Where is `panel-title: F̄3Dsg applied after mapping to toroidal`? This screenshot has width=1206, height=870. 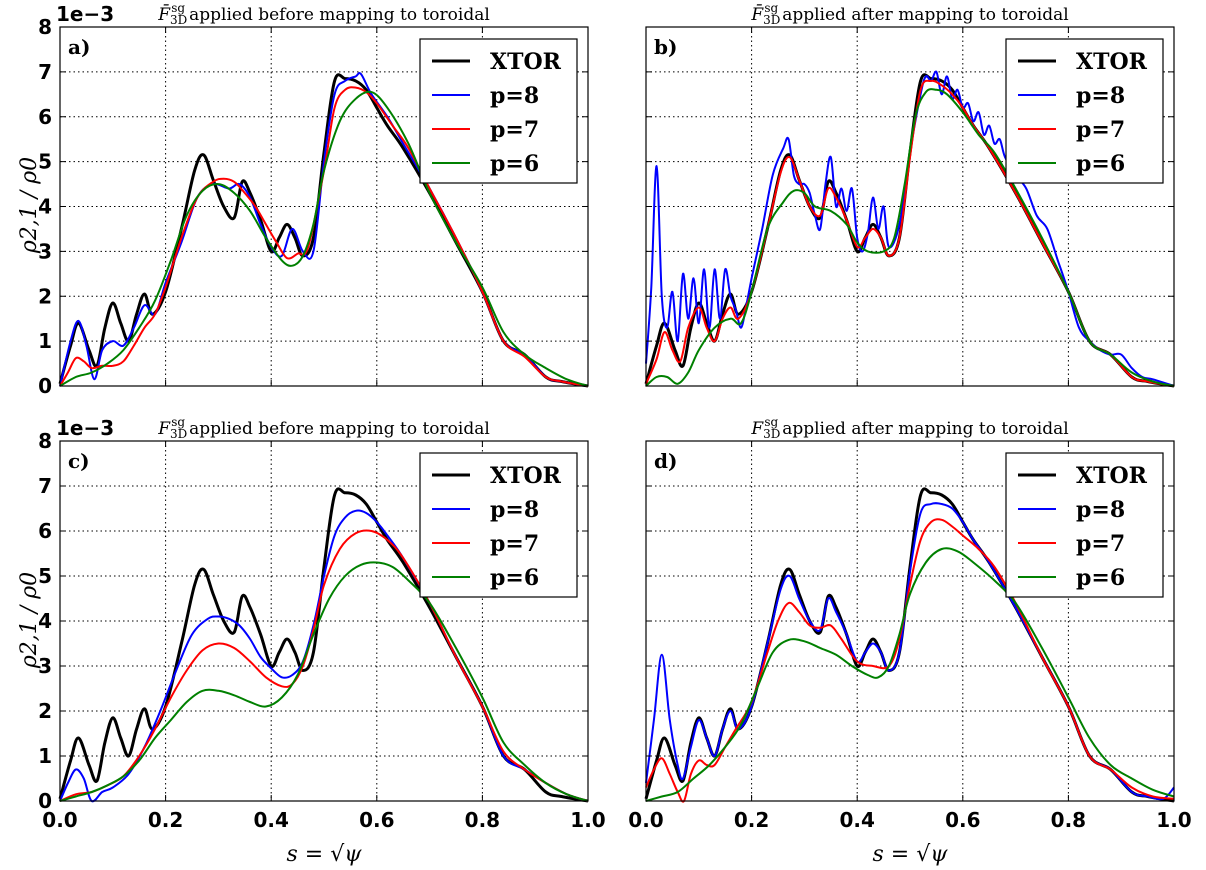 panel-title: F̄3Dsg applied after mapping to toroidal is located at coordinates (909, 14).